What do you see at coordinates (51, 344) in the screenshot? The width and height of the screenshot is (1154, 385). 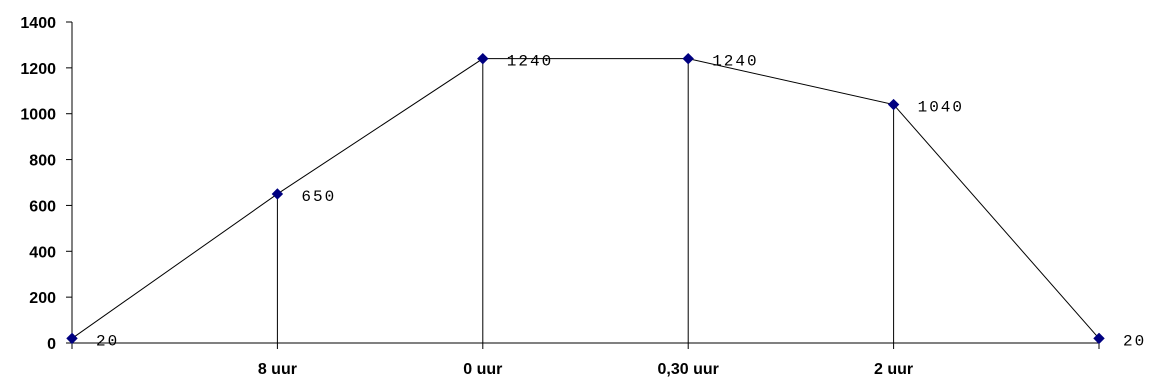 I see `y-tick-label: 0` at bounding box center [51, 344].